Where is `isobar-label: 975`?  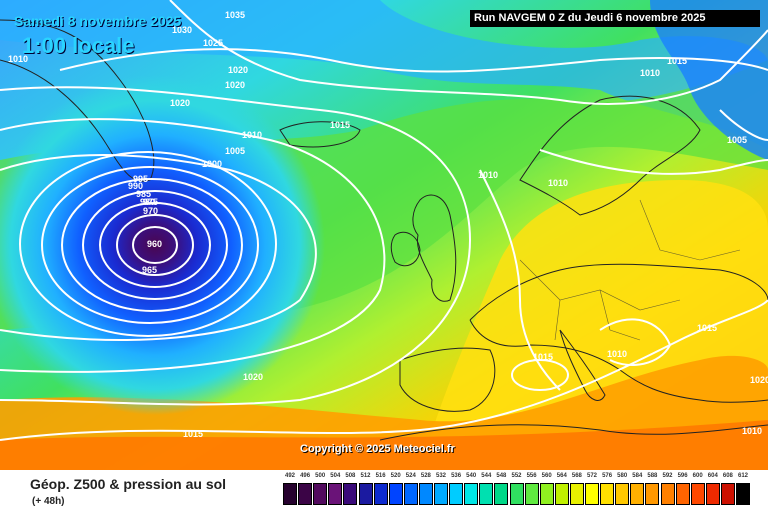
isobar-label: 975 is located at coordinates (150, 202).